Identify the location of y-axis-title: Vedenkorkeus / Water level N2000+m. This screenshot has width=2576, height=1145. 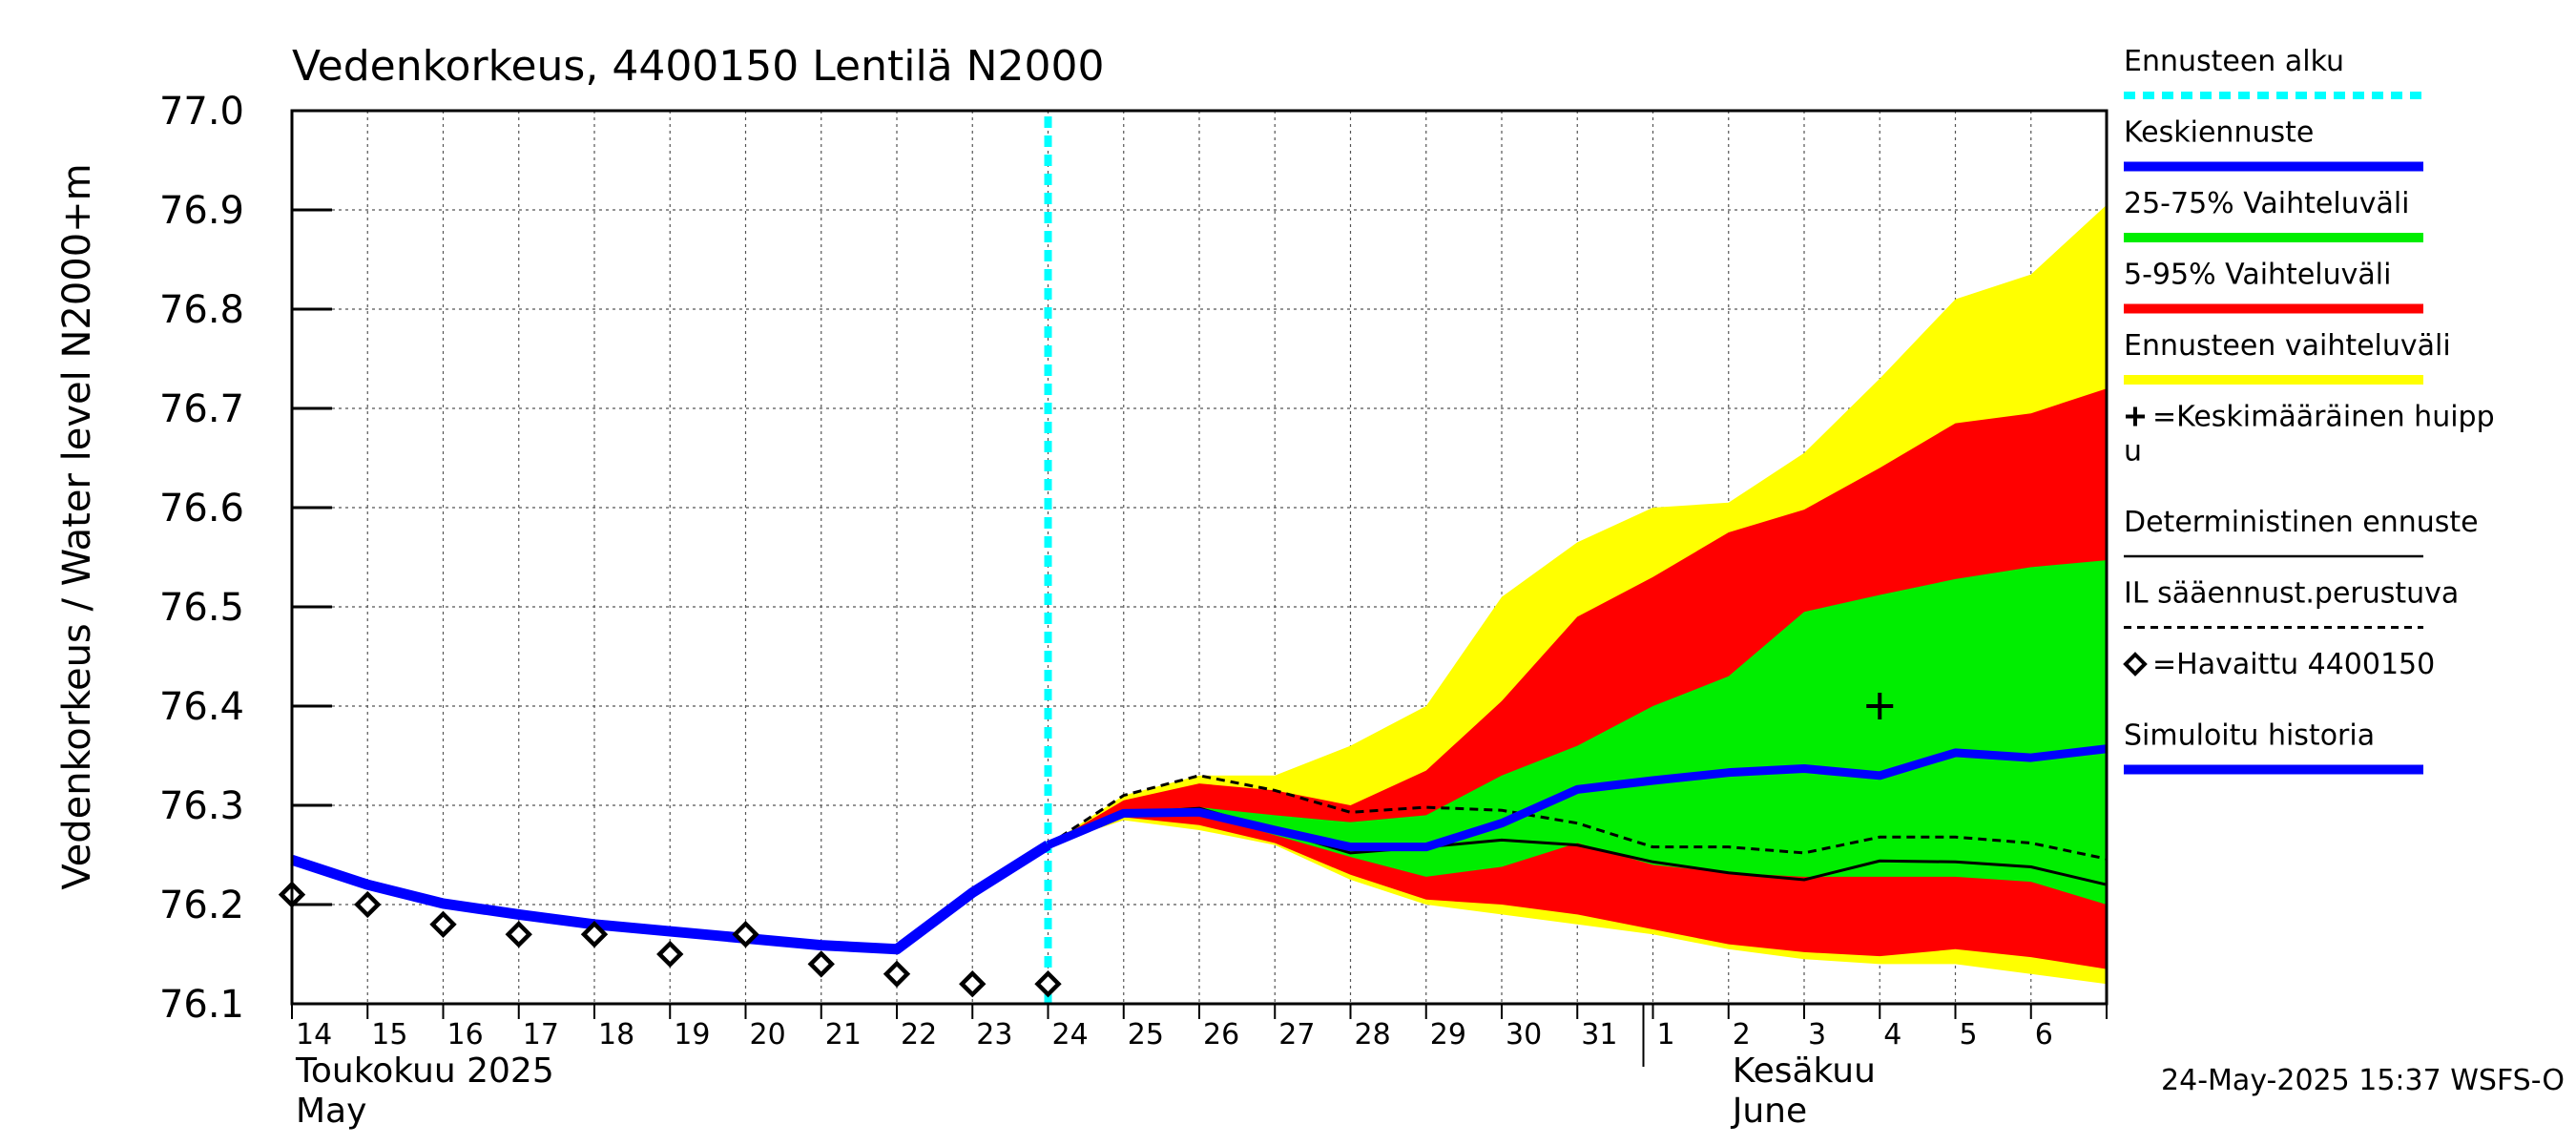
(77, 526).